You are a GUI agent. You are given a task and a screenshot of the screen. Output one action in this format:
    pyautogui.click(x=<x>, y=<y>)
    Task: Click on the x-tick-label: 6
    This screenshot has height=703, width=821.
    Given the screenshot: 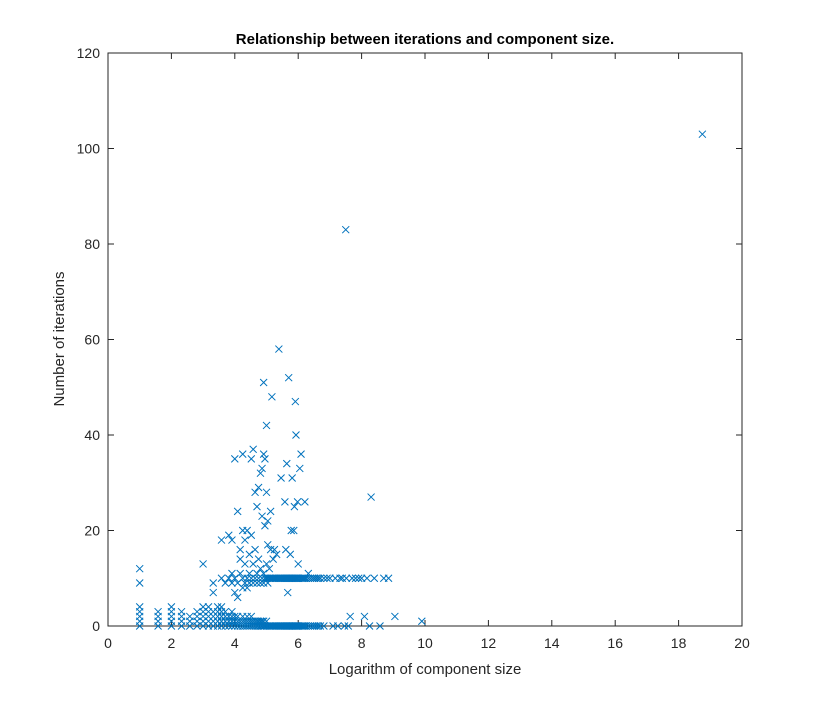 What is the action you would take?
    pyautogui.click(x=298, y=643)
    